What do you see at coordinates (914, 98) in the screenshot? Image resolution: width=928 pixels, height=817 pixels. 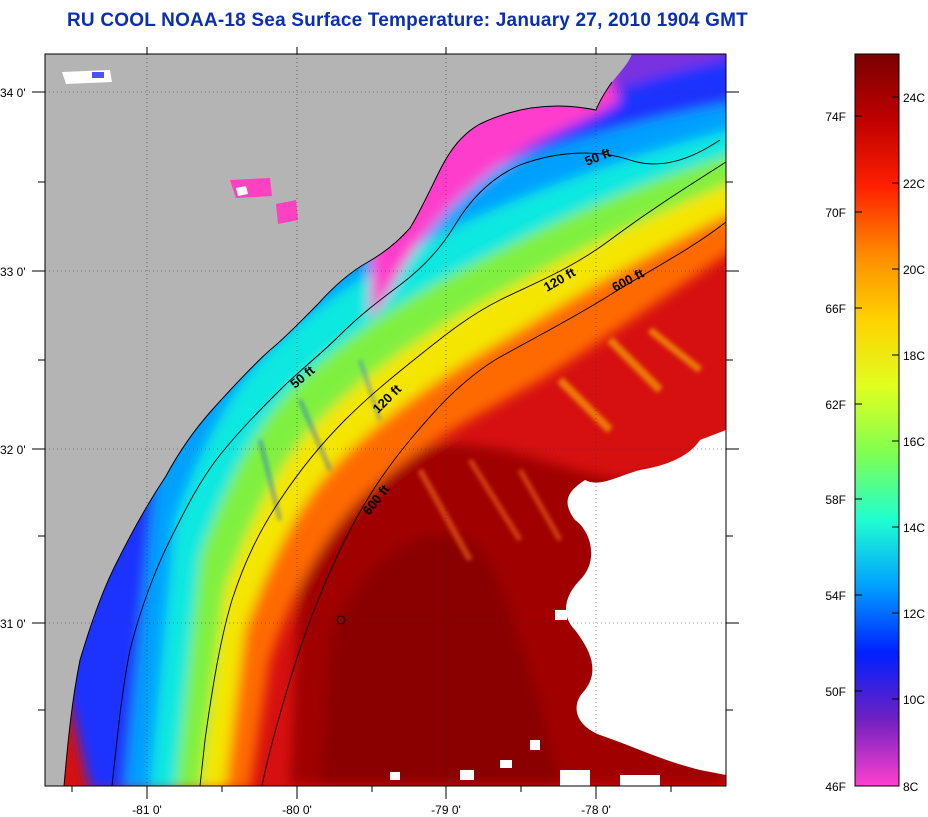 I see `celsius-label: 24C` at bounding box center [914, 98].